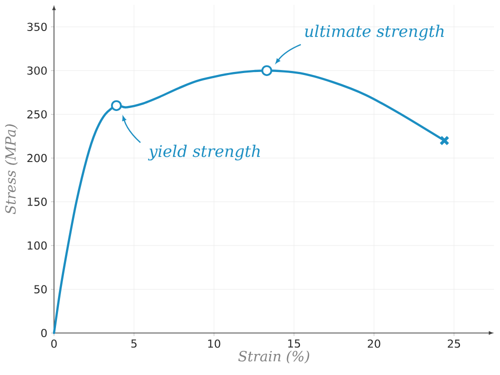 This screenshot has height=375, width=500. What do you see at coordinates (44, 333) in the screenshot?
I see `y-tick-label: 0` at bounding box center [44, 333].